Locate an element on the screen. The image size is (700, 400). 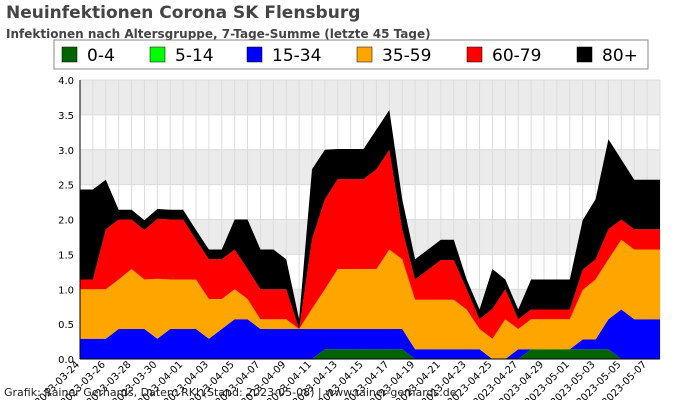
legend-label-60-79: 60-79 is located at coordinates (516, 56).